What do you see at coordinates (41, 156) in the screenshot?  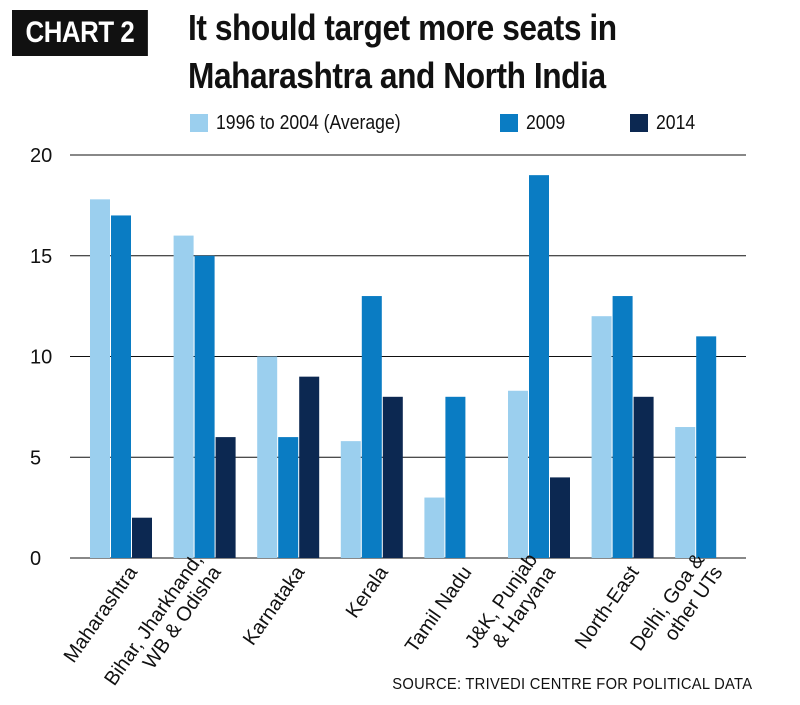 I see `y-tick-label-20: 20` at bounding box center [41, 156].